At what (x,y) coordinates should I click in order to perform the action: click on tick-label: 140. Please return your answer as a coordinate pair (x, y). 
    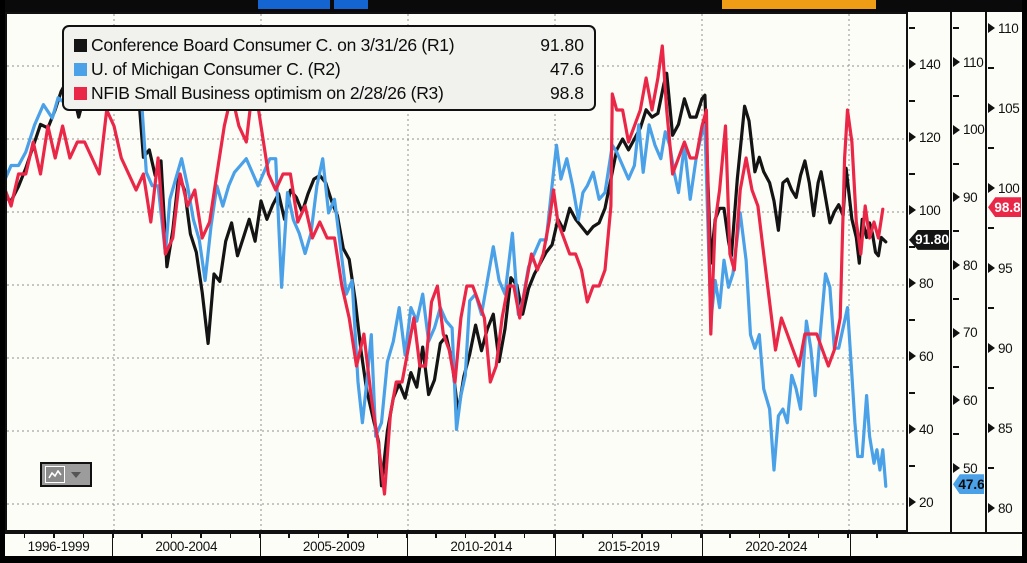
    Looking at the image, I should click on (930, 64).